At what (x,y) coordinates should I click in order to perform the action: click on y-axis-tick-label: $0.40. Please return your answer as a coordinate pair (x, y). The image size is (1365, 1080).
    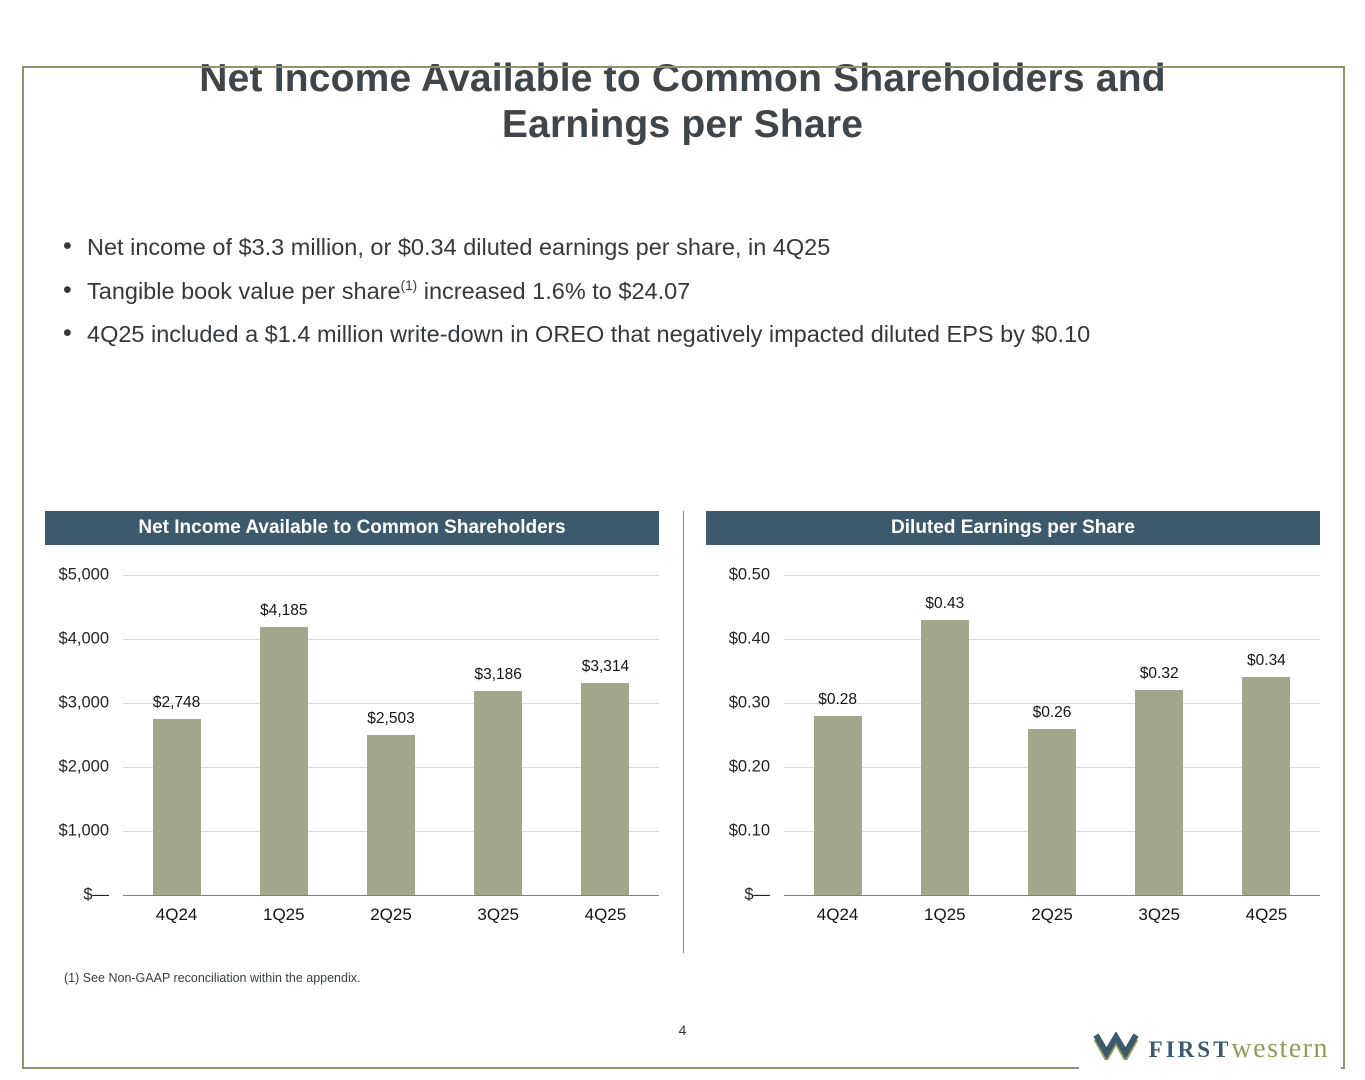
    Looking at the image, I should click on (749, 638).